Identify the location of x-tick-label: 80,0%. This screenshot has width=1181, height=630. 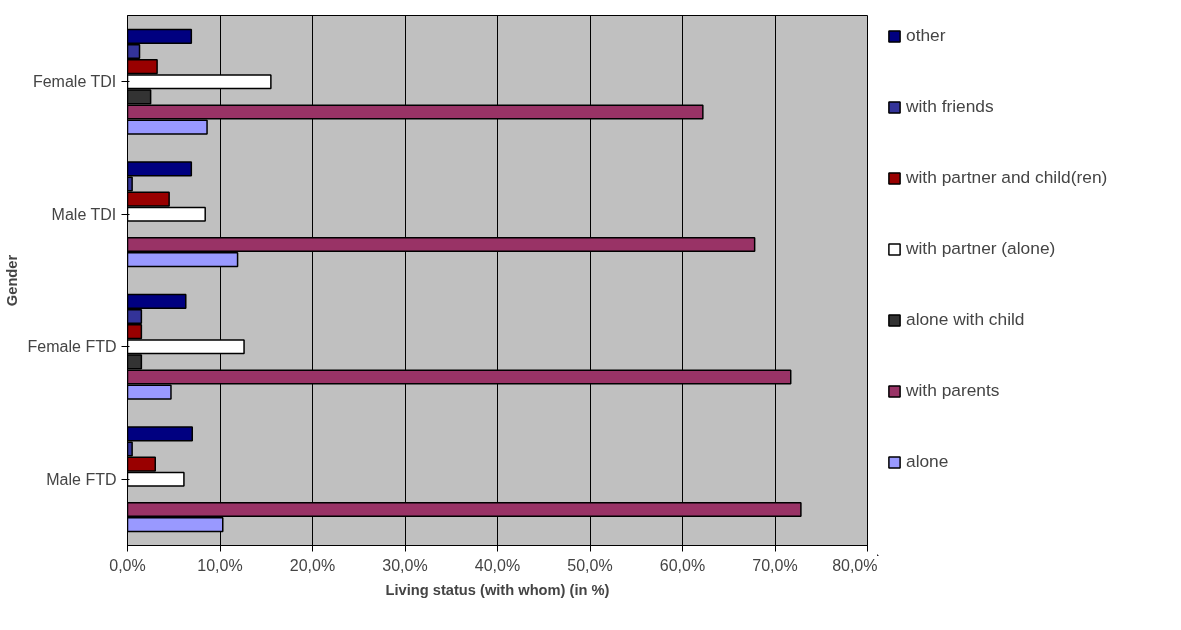
(855, 565).